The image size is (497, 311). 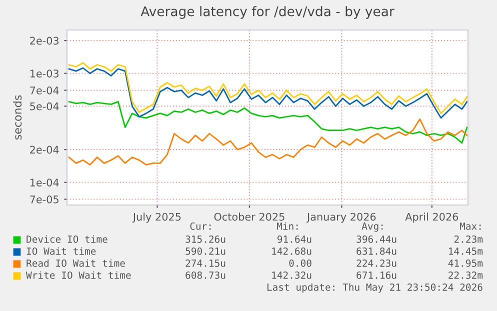 What do you see at coordinates (376, 275) in the screenshot?
I see `text: 671.16u` at bounding box center [376, 275].